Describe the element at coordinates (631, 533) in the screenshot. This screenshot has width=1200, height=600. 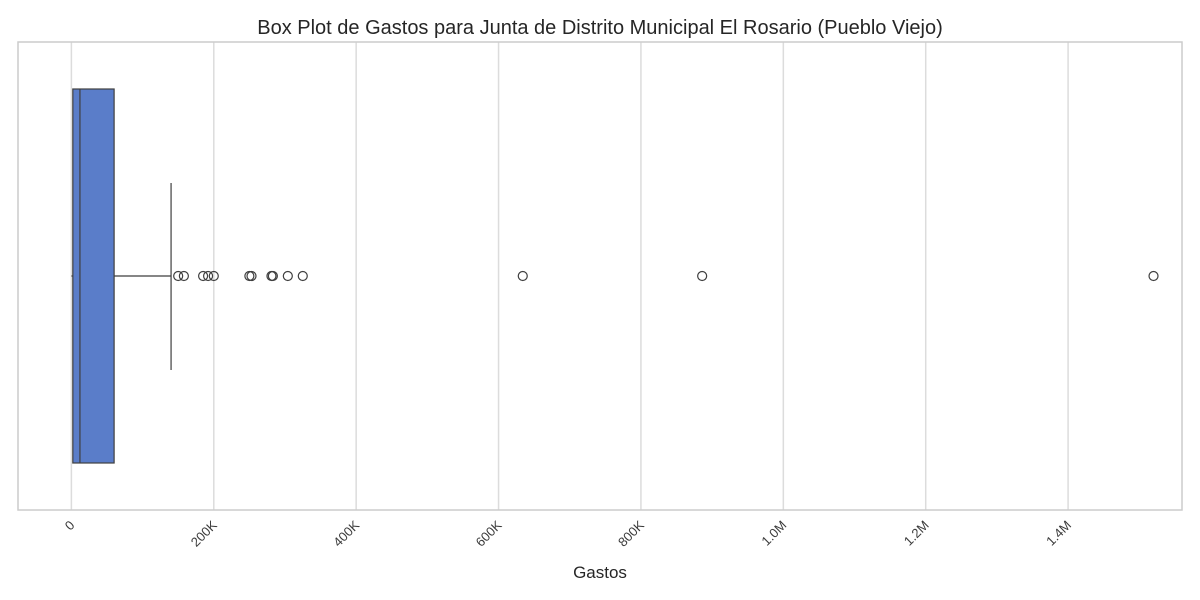
I see `x-tick-label: 800K` at that location.